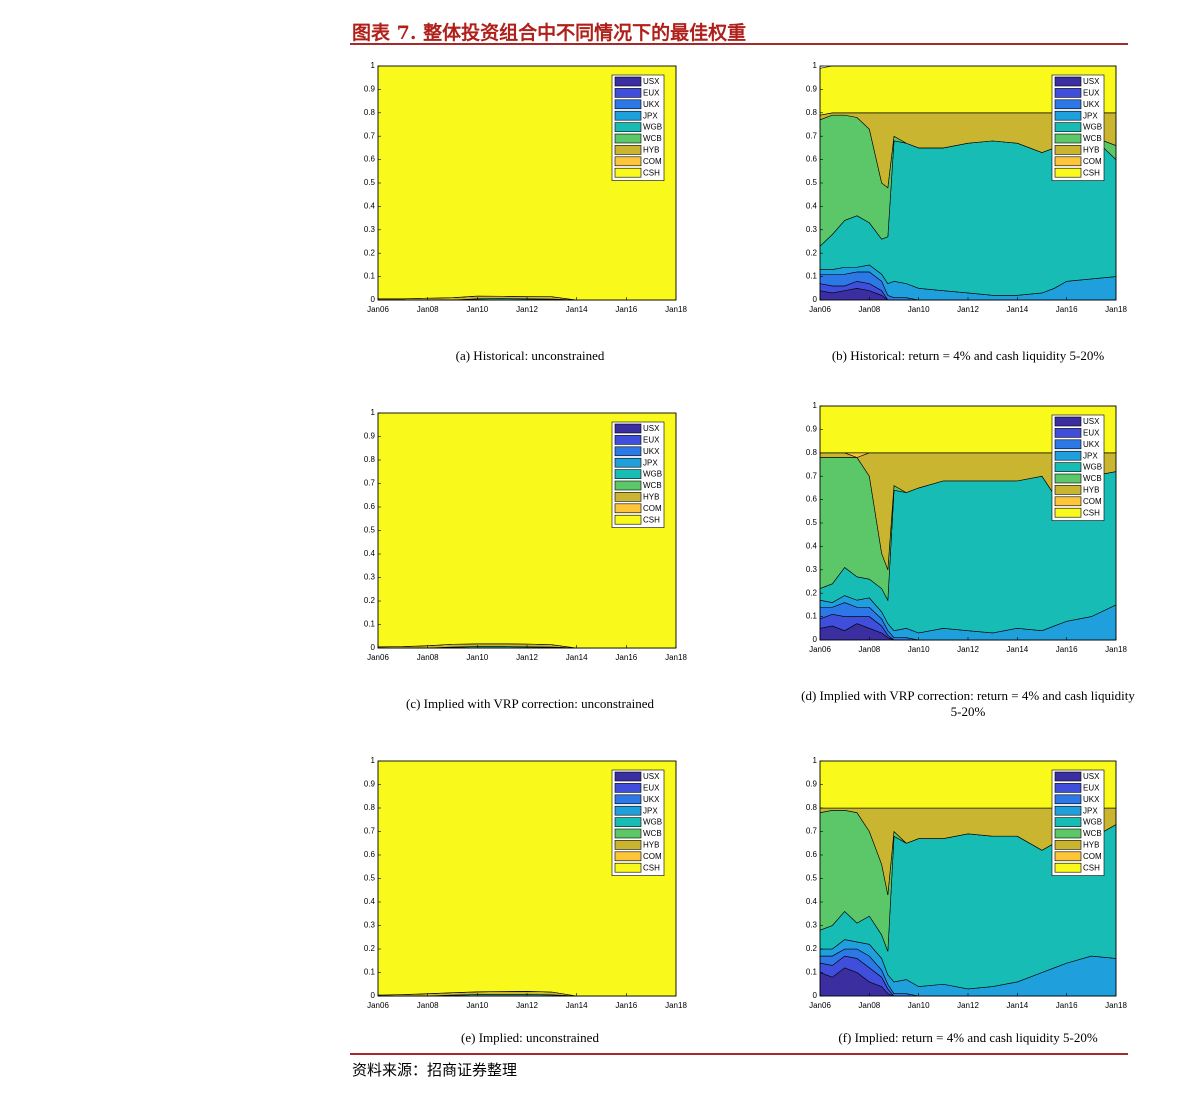 The width and height of the screenshot is (1191, 1098). Describe the element at coordinates (1090, 810) in the screenshot. I see `legend-label: JPX` at that location.